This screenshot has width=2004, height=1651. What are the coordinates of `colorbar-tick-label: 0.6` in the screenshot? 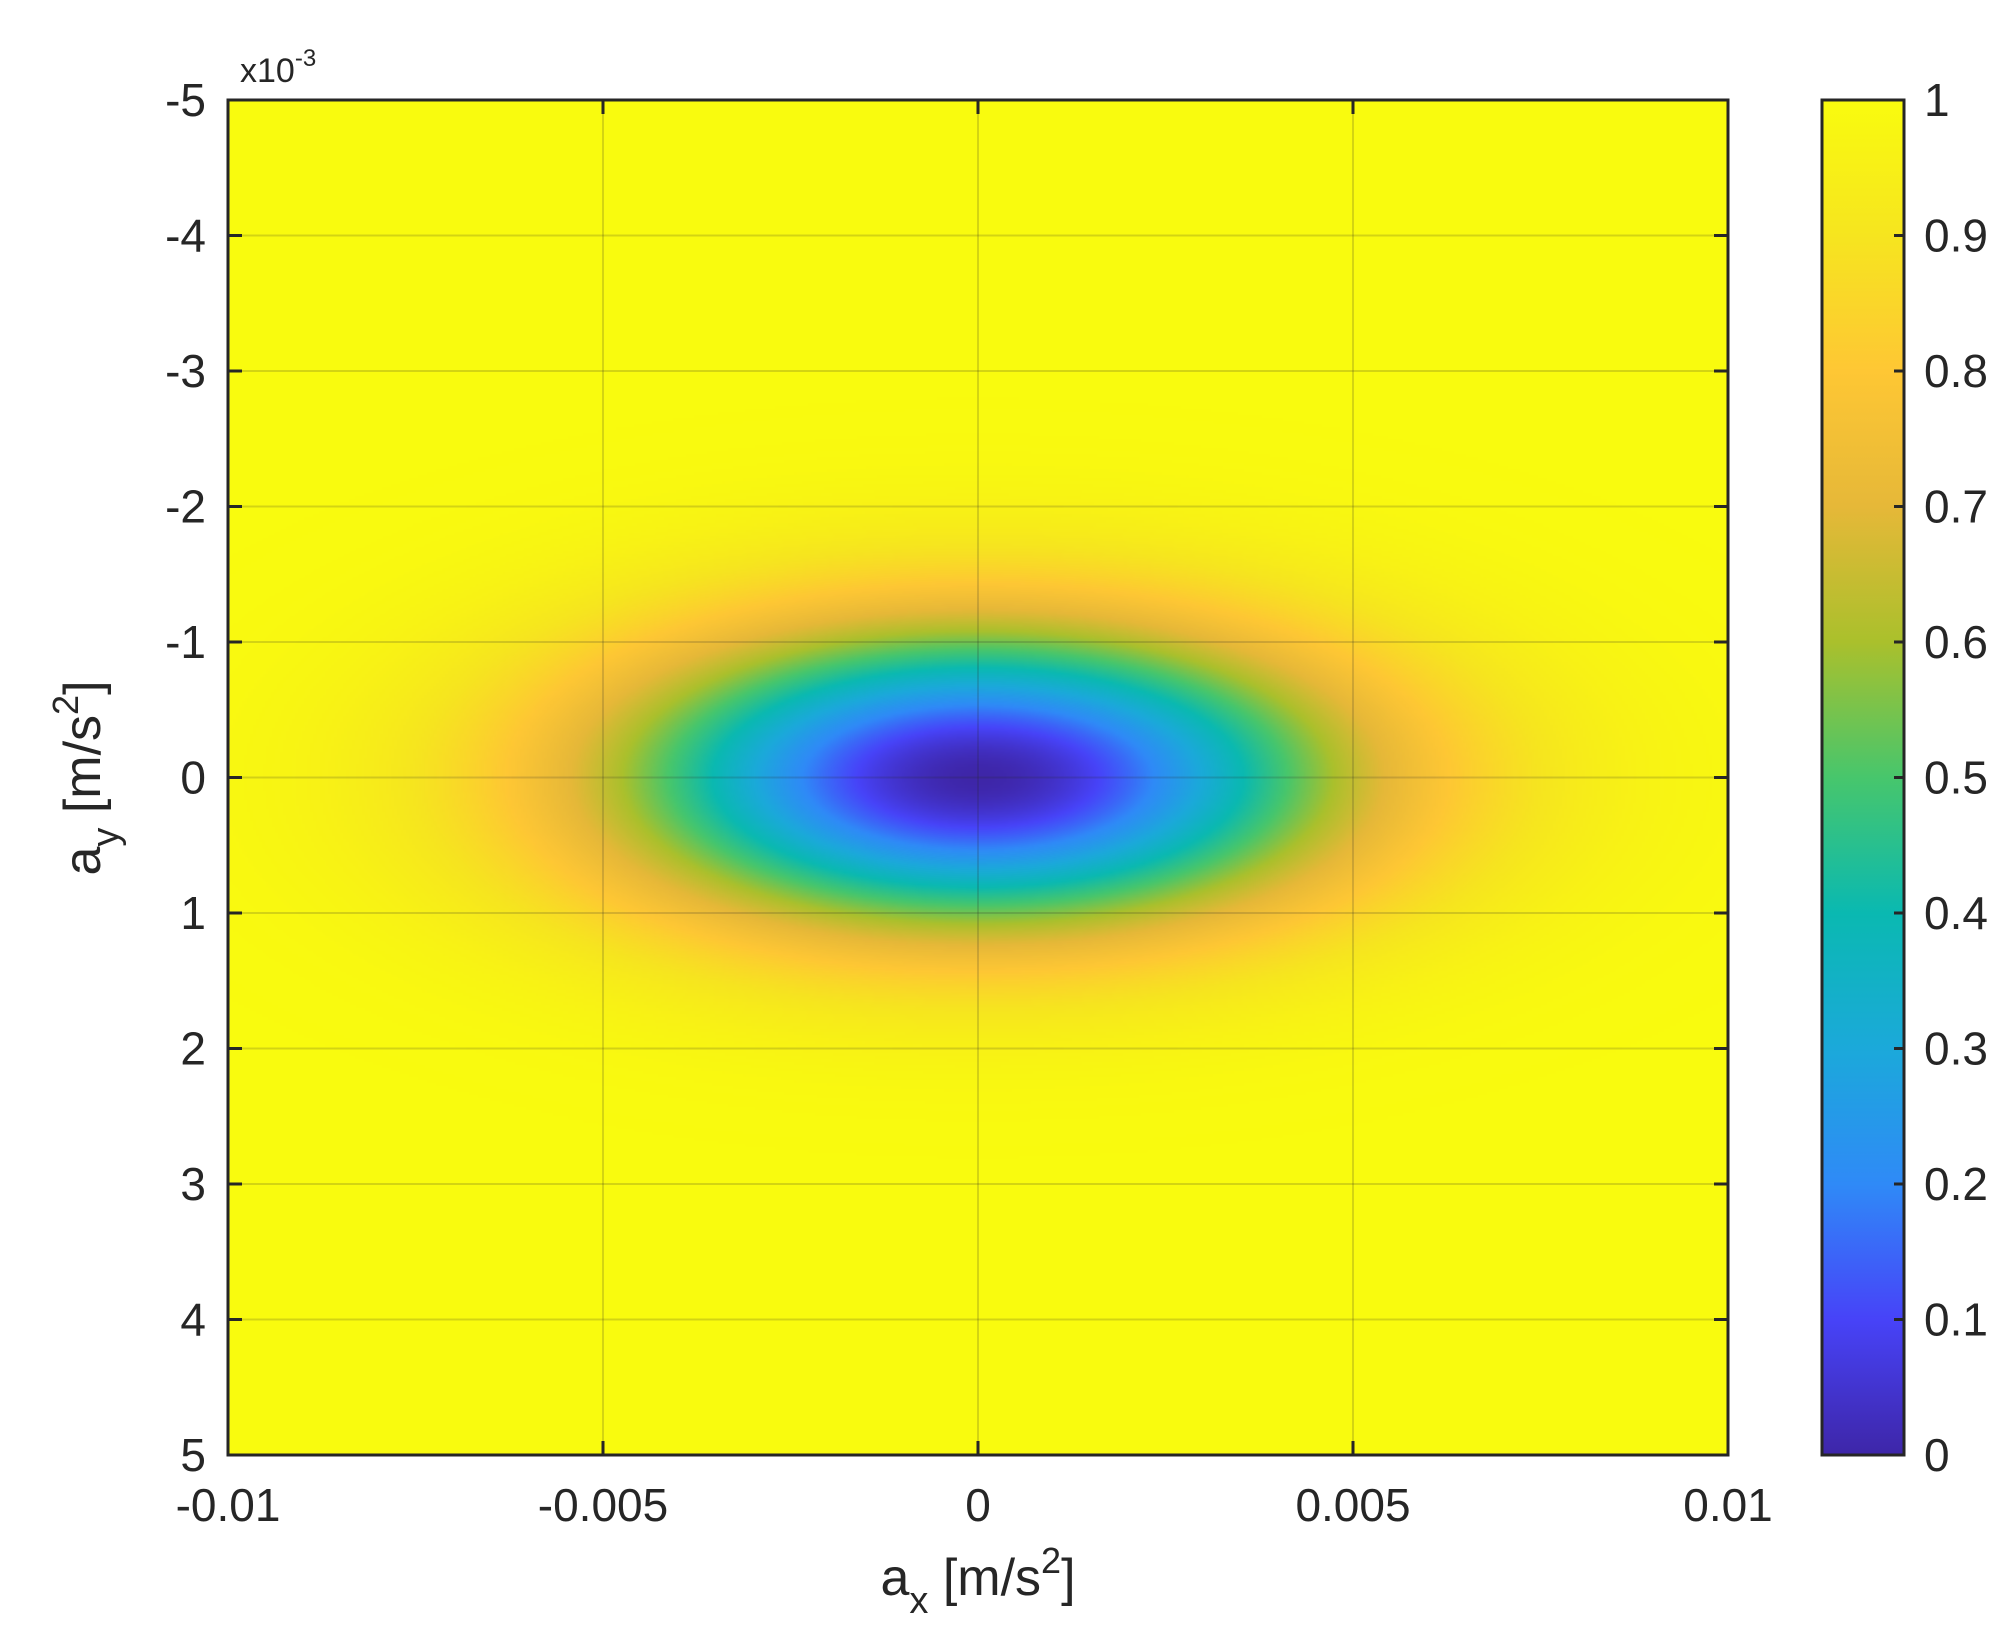 It's located at (1956, 642).